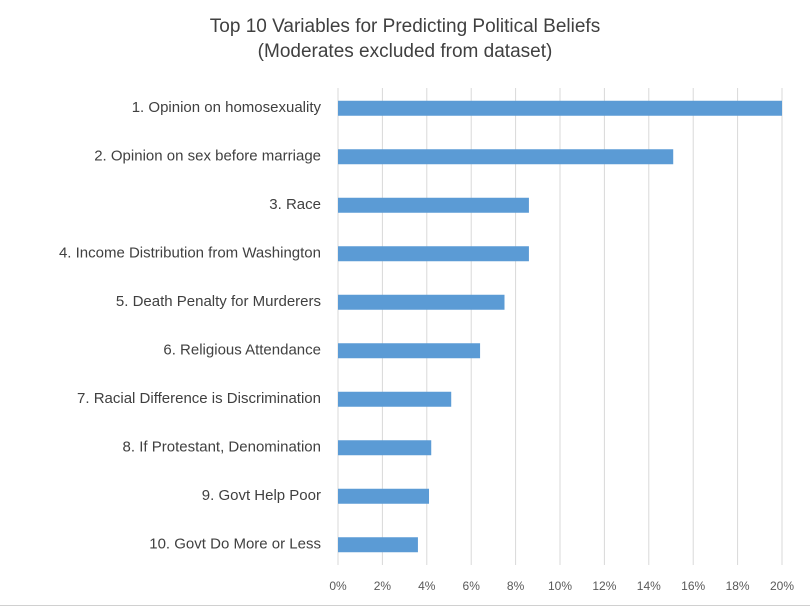  What do you see at coordinates (604, 586) in the screenshot?
I see `x-tick-label: 12%` at bounding box center [604, 586].